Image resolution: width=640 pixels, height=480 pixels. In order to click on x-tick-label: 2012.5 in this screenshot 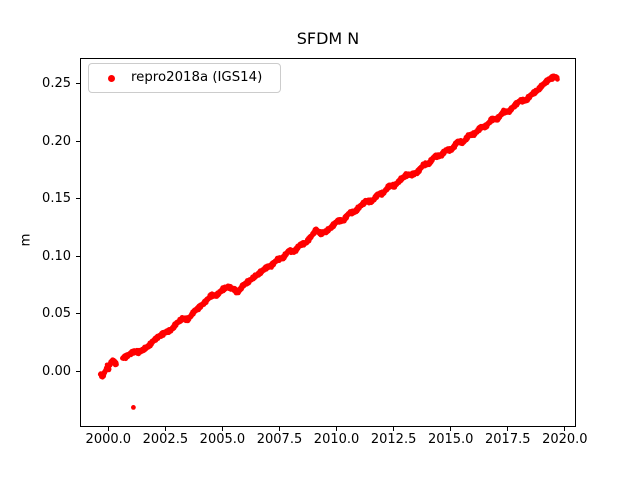, I will do `click(393, 439)`.